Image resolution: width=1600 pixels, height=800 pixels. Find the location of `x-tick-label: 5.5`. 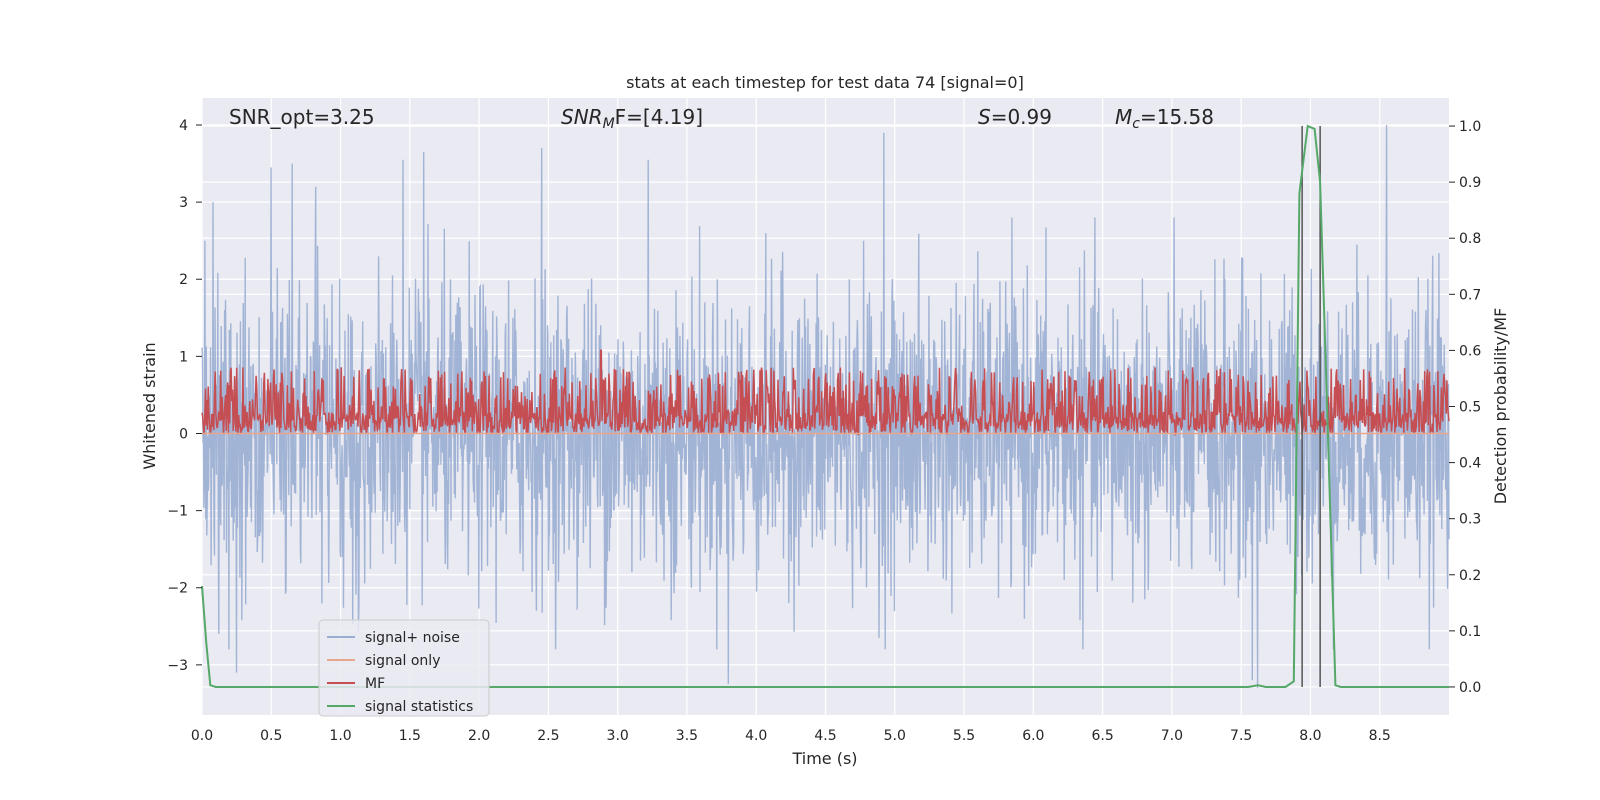

x-tick-label: 5.5 is located at coordinates (964, 736).